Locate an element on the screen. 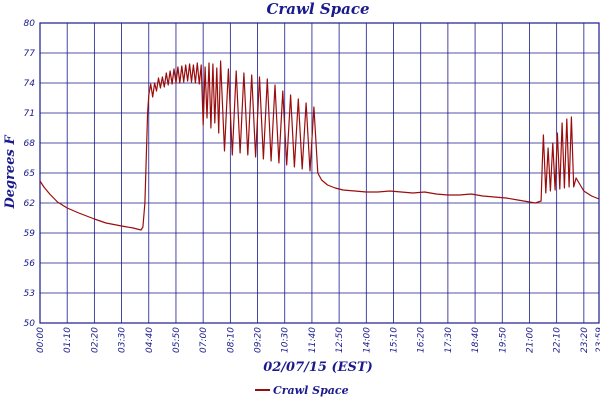 This screenshot has width=600, height=400. y-axis-ticks: 50 53 56 59 62 65 68 71 74 77 80 is located at coordinates (30, 174).